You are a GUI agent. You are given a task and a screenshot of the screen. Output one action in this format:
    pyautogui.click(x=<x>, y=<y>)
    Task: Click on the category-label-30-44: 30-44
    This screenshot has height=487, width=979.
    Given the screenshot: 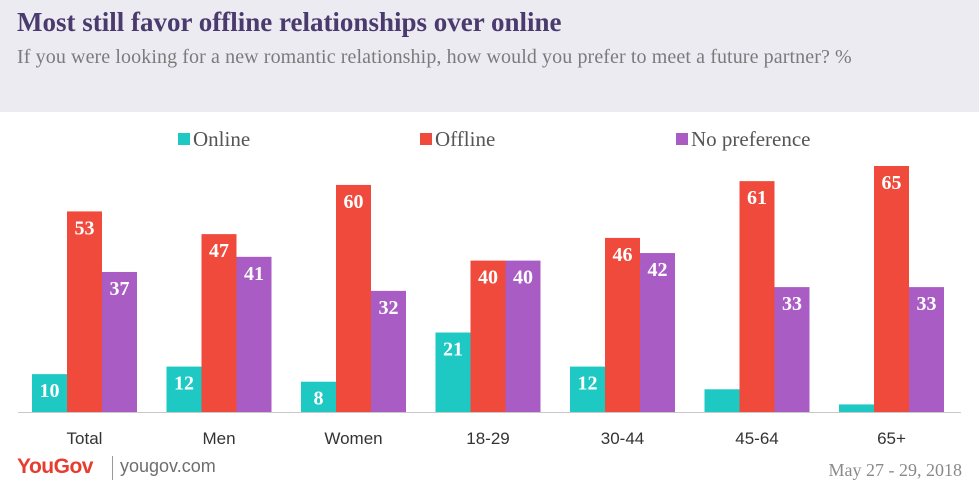 What is the action you would take?
    pyautogui.click(x=622, y=438)
    